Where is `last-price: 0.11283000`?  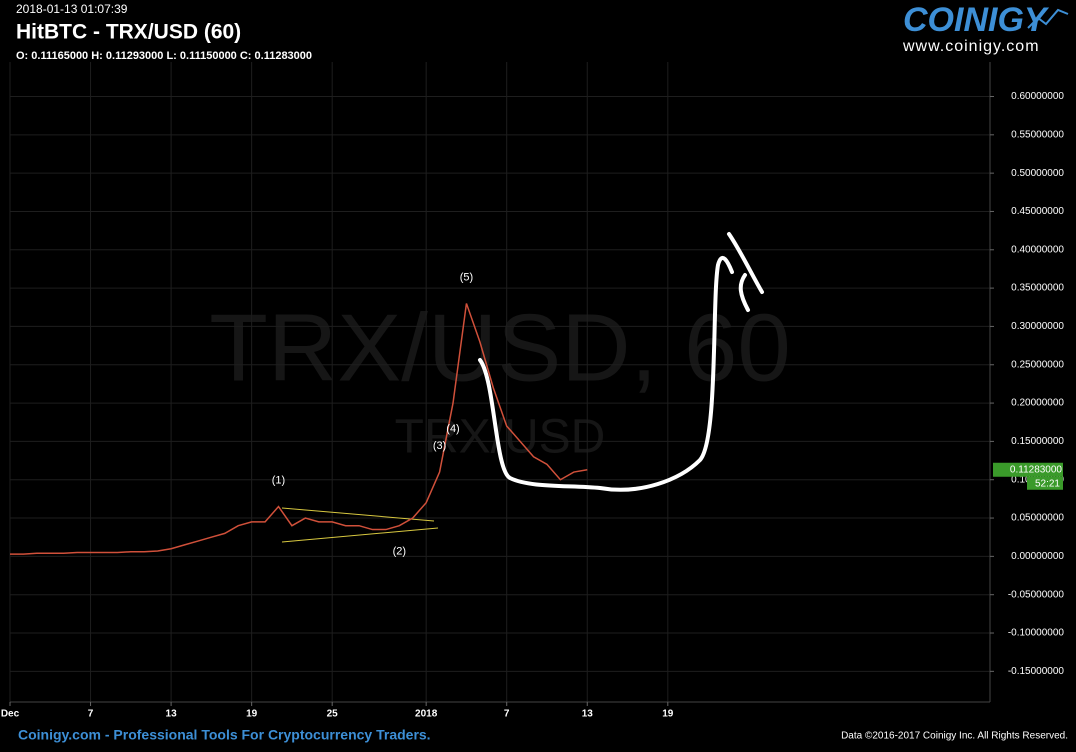 last-price: 0.11283000 is located at coordinates (1036, 469).